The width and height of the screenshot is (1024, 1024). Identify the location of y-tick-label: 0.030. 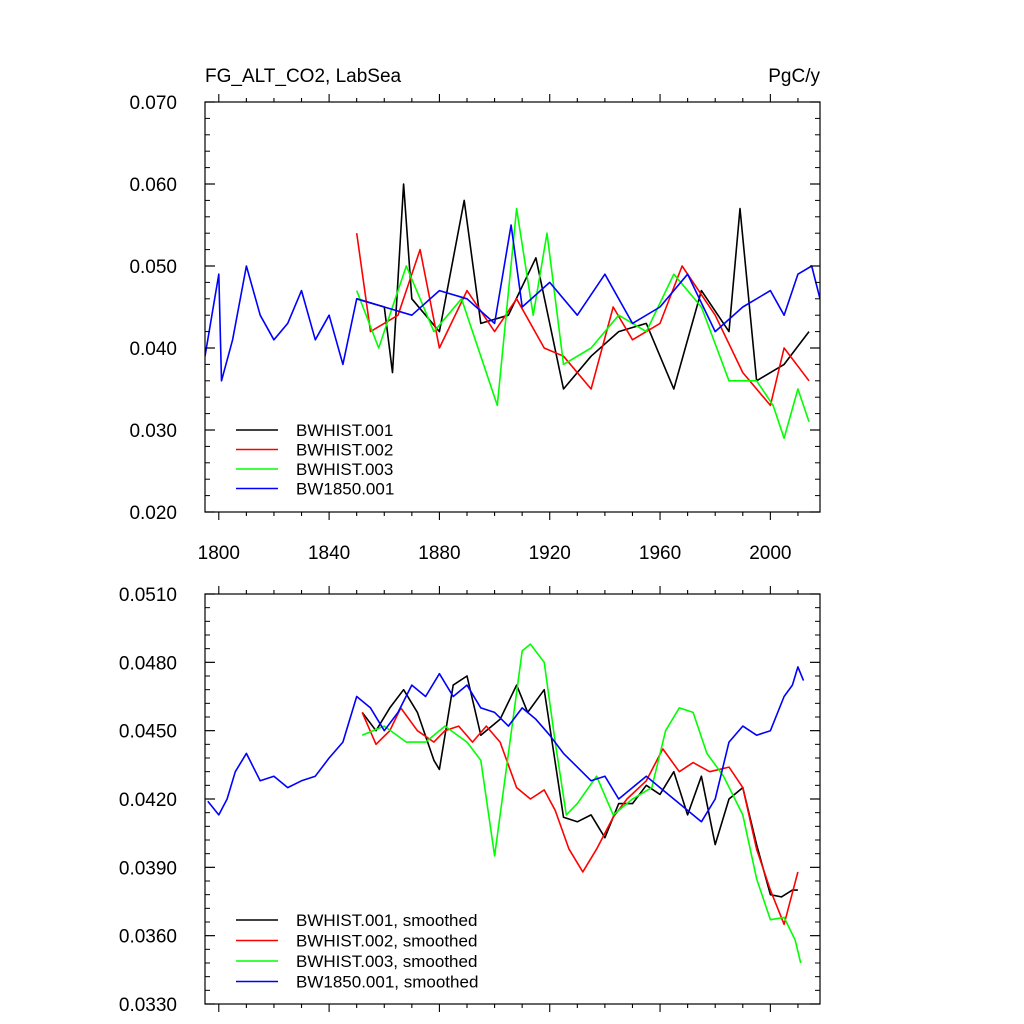
(153, 431).